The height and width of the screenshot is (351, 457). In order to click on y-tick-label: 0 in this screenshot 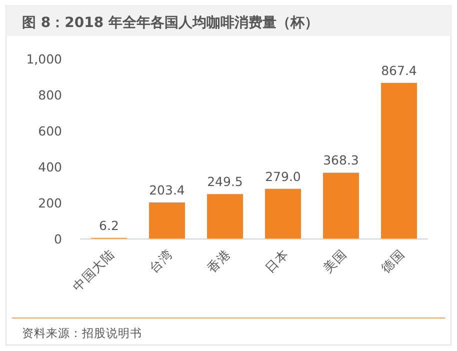, I will do `click(58, 239)`.